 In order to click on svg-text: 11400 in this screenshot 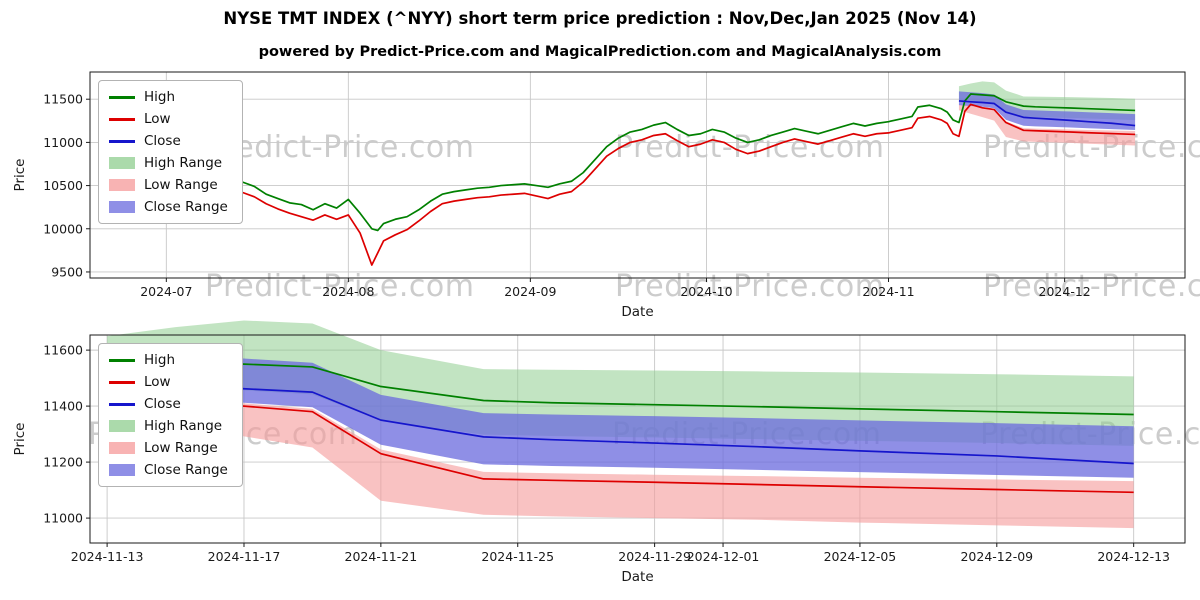, I will do `click(63, 406)`.